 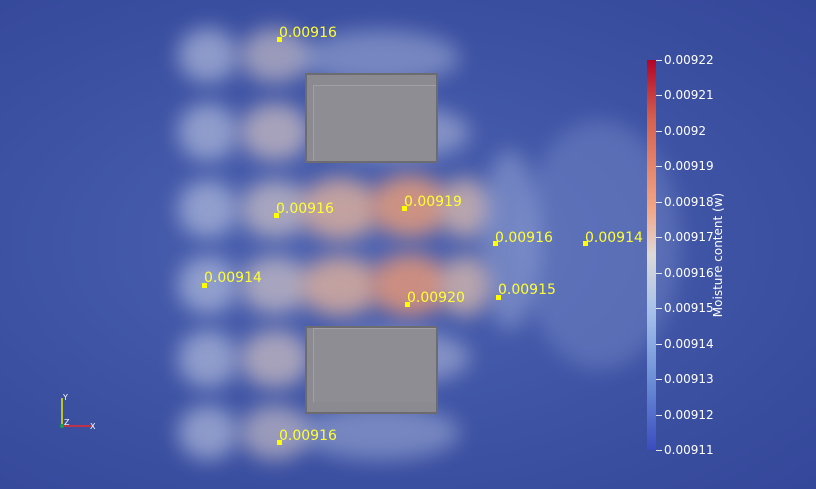 What do you see at coordinates (65, 397) in the screenshot?
I see `axis-y-label: Y` at bounding box center [65, 397].